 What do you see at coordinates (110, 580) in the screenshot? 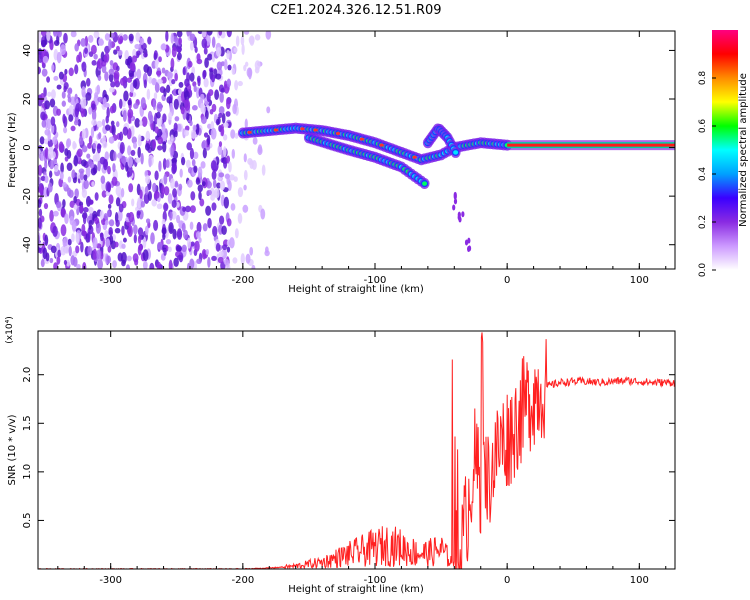
I see `snr-x-tick-label: -300` at bounding box center [110, 580].